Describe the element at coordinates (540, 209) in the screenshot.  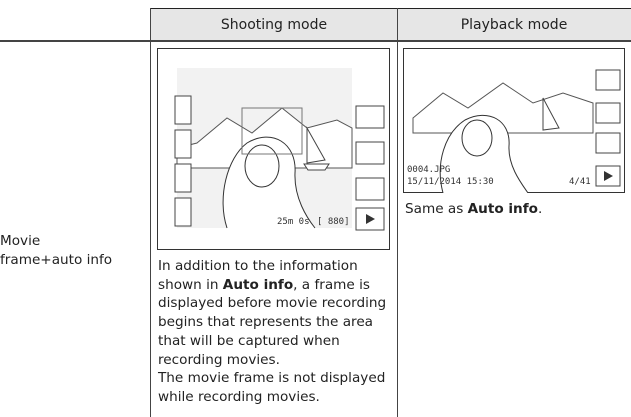
I see `text-run: .` at that location.